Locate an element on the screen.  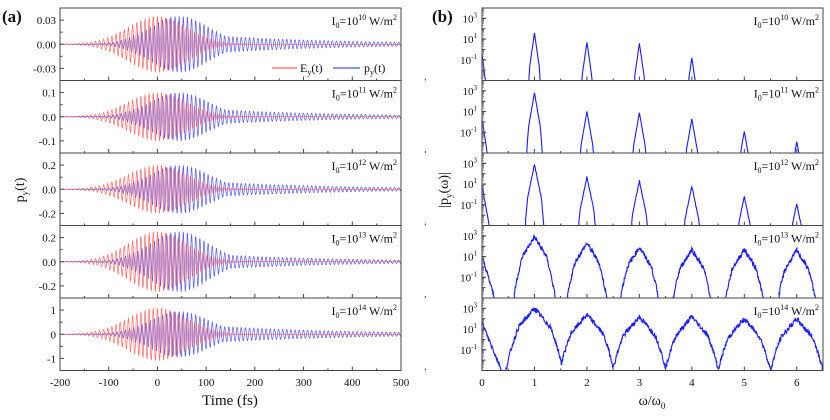
x-tick-label: 5 is located at coordinates (745, 383).